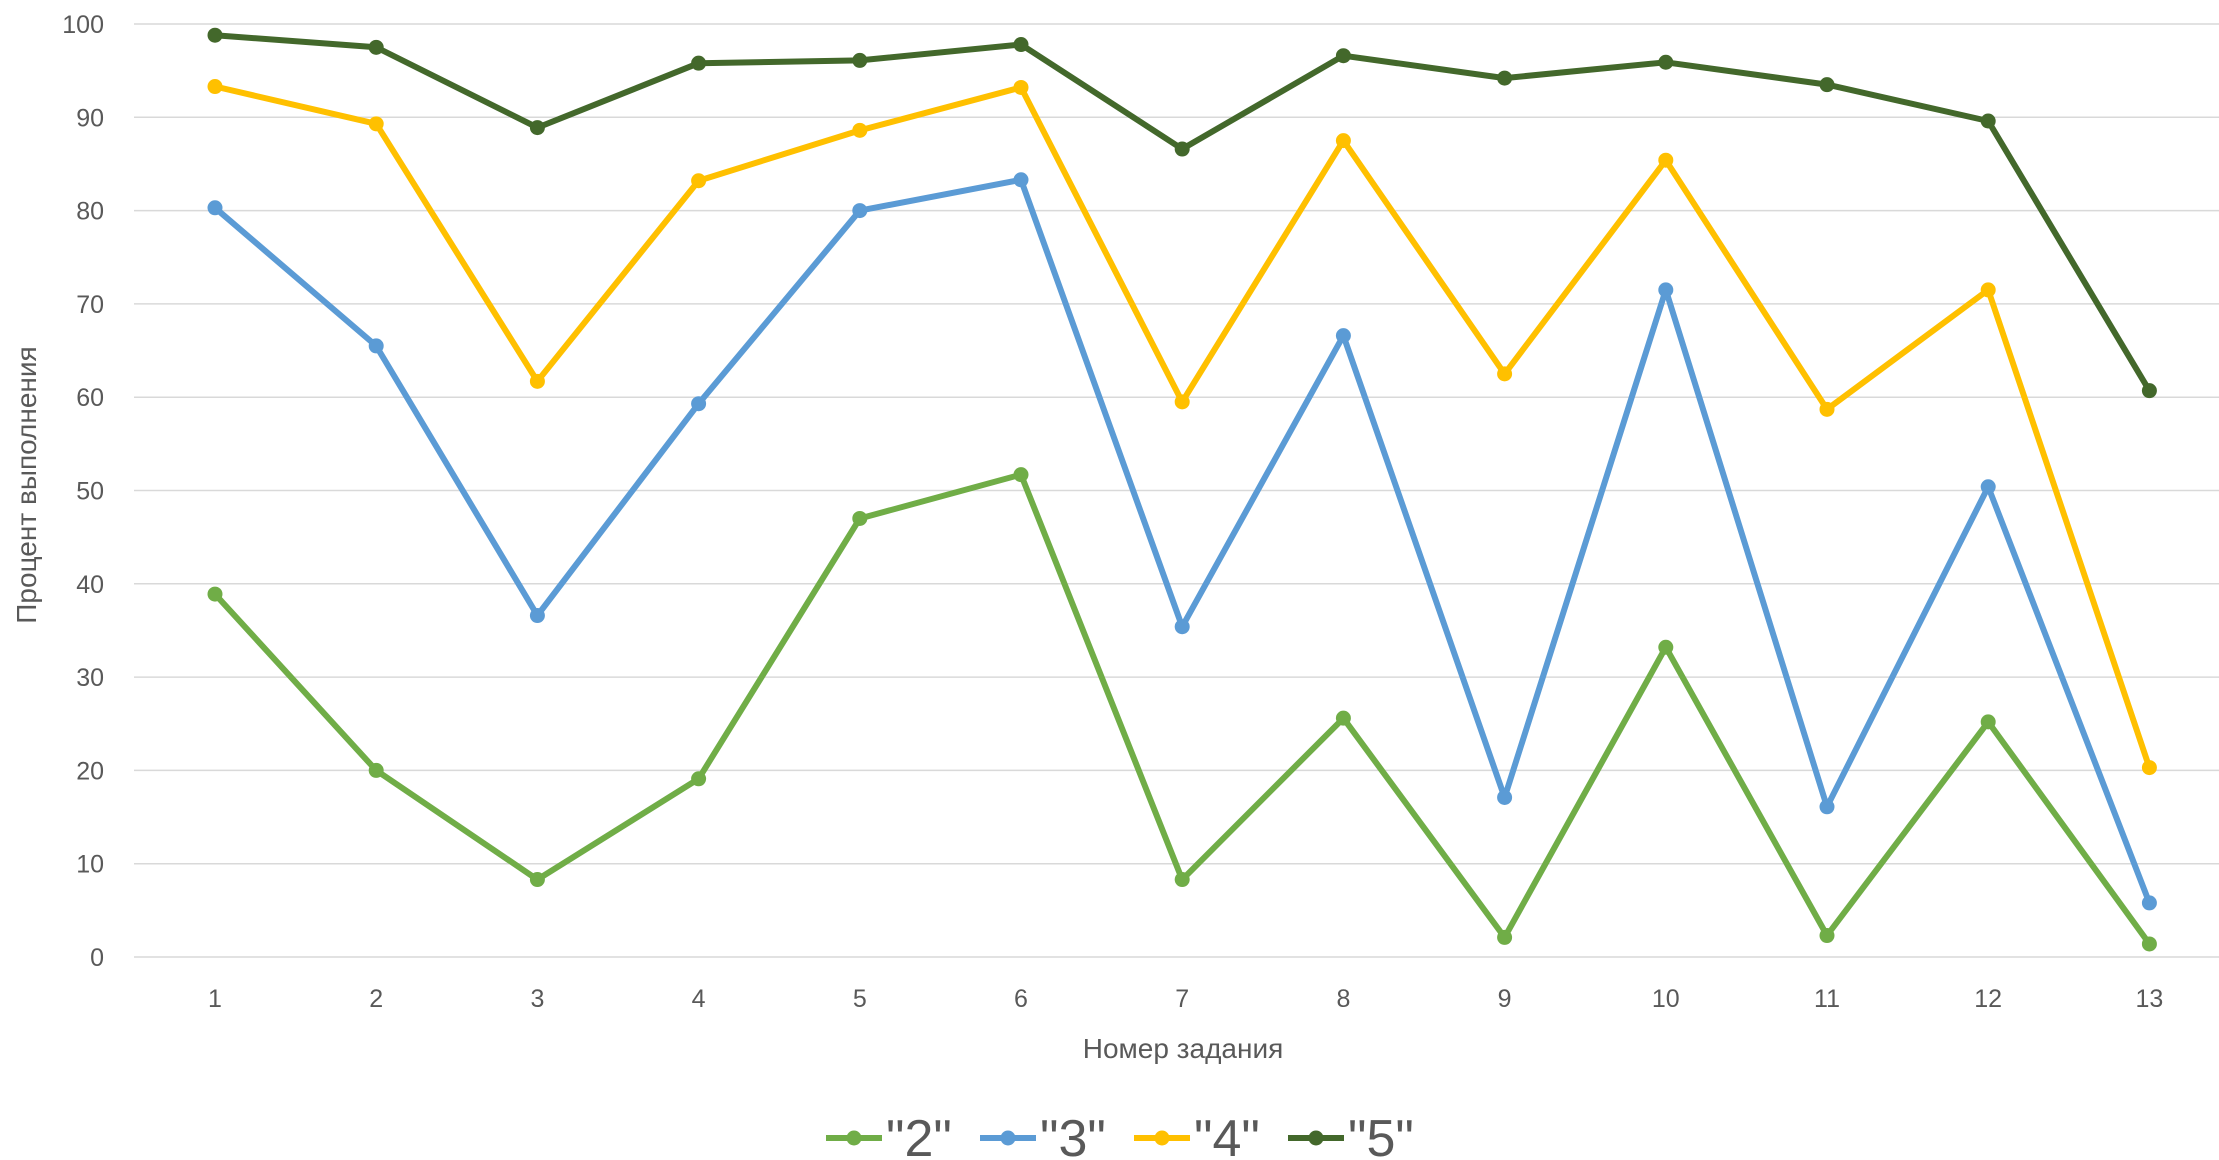 The height and width of the screenshot is (1160, 2219). I want to click on legend-label: "3", so click(1073, 1135).